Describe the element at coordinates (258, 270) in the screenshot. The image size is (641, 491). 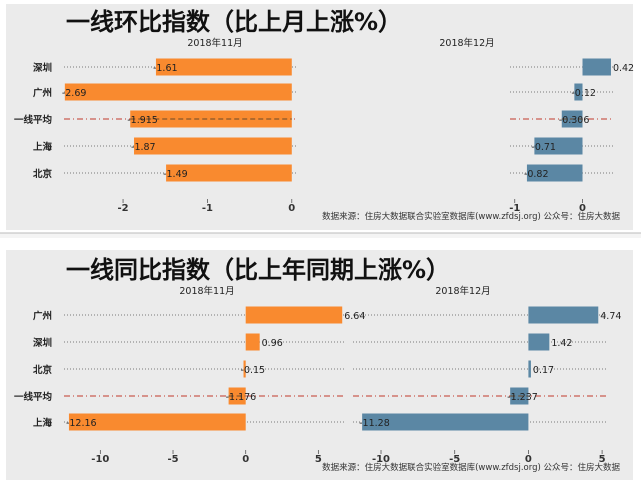
I see `chart-2-title: 一线同比指数（比上年同期上涨%）` at that location.